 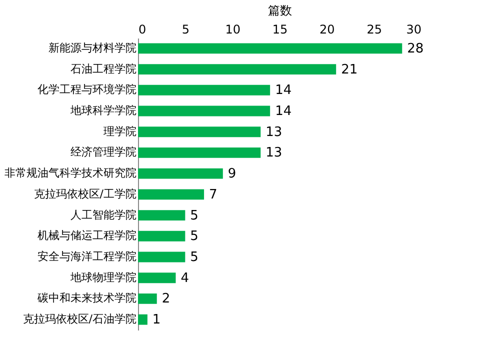 What do you see at coordinates (280, 11) in the screenshot?
I see `x-axis-title: 篇数` at bounding box center [280, 11].